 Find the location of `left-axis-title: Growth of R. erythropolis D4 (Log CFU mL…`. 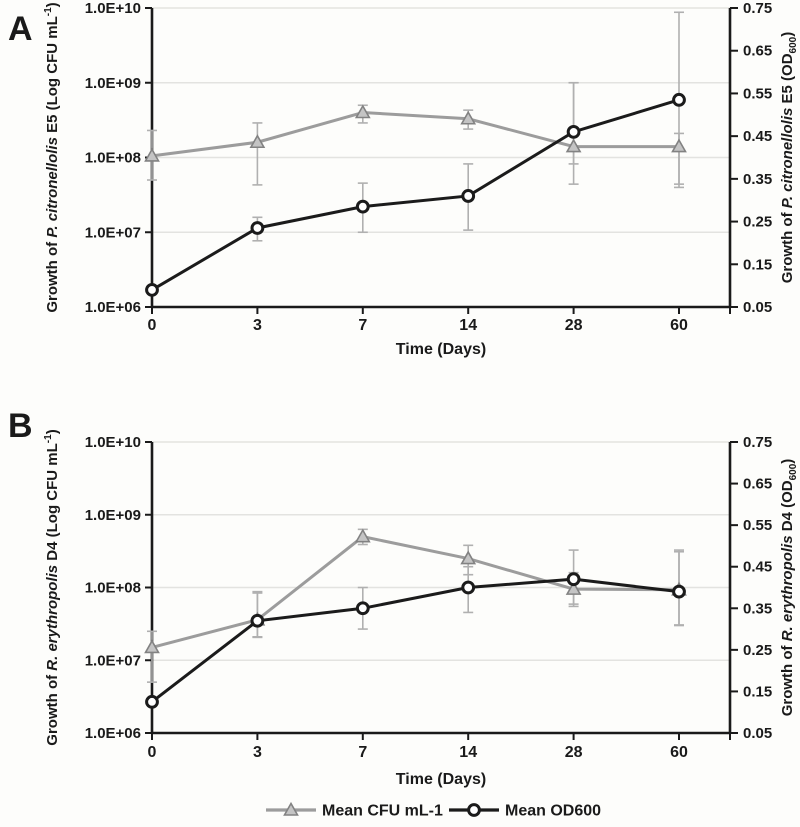

left-axis-title: Growth of R. erythropolis D4 (Log CFU mL… is located at coordinates (52, 587).